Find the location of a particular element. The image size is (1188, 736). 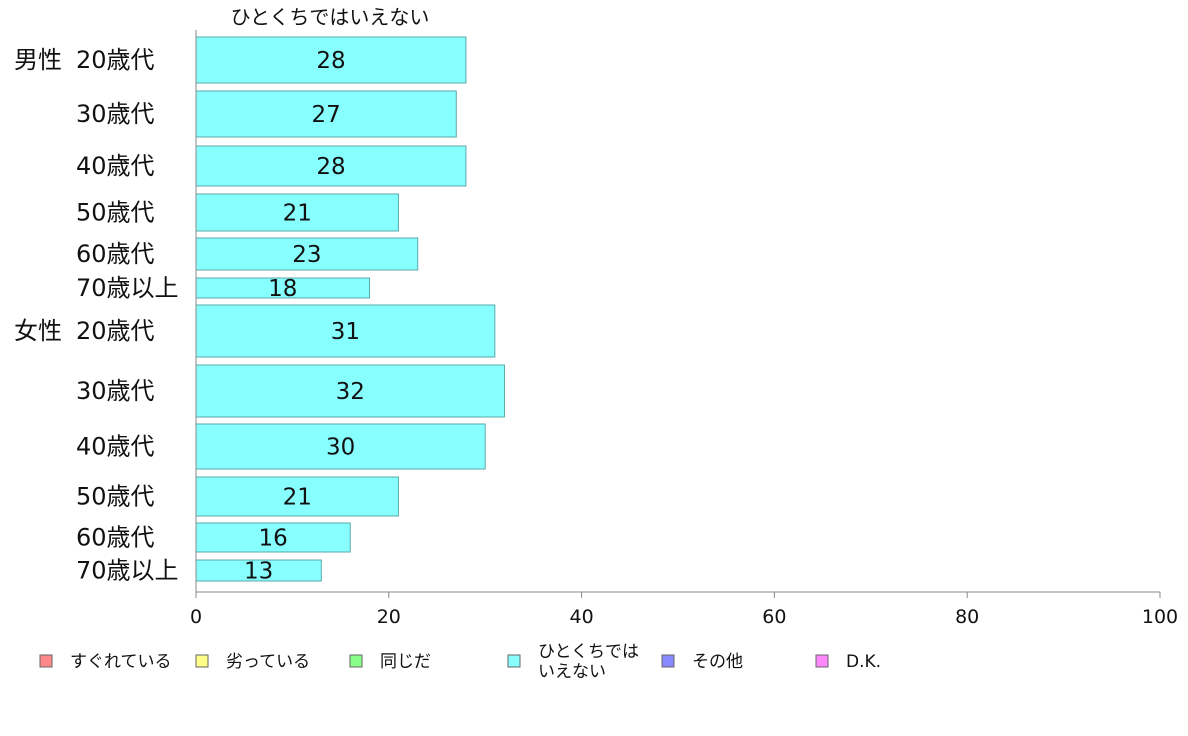

x-tick-label: 100 is located at coordinates (1160, 617).